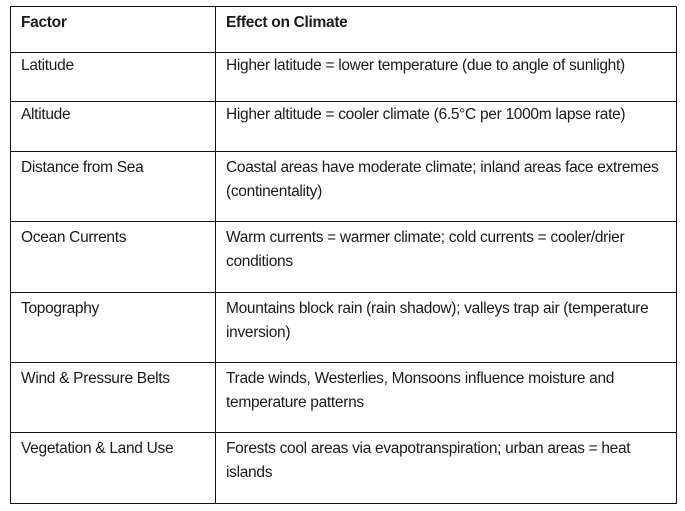 This screenshot has height=511, width=685. I want to click on table-header-row: Factor Effect on Climate, so click(343, 29).